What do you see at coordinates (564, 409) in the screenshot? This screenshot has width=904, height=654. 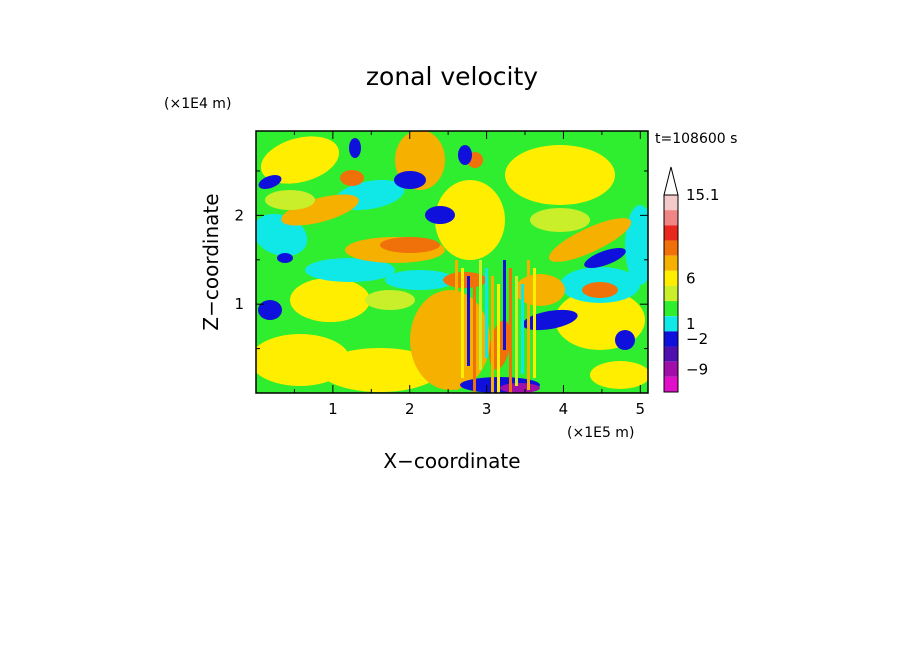 I see `x-tick-label: 4` at bounding box center [564, 409].